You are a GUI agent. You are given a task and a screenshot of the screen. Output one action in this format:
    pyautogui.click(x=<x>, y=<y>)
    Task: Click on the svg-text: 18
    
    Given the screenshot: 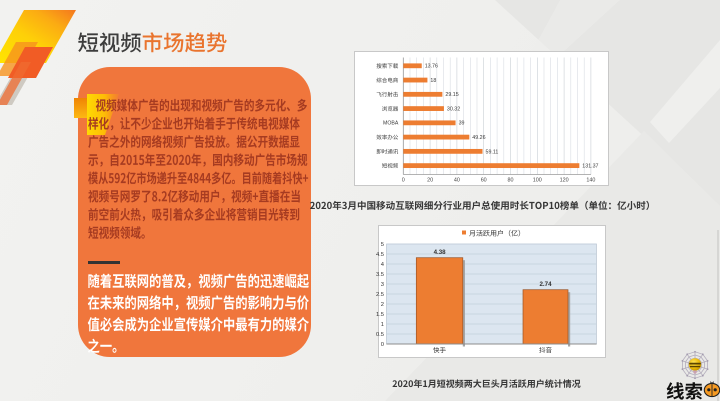 What is the action you would take?
    pyautogui.click(x=433, y=81)
    